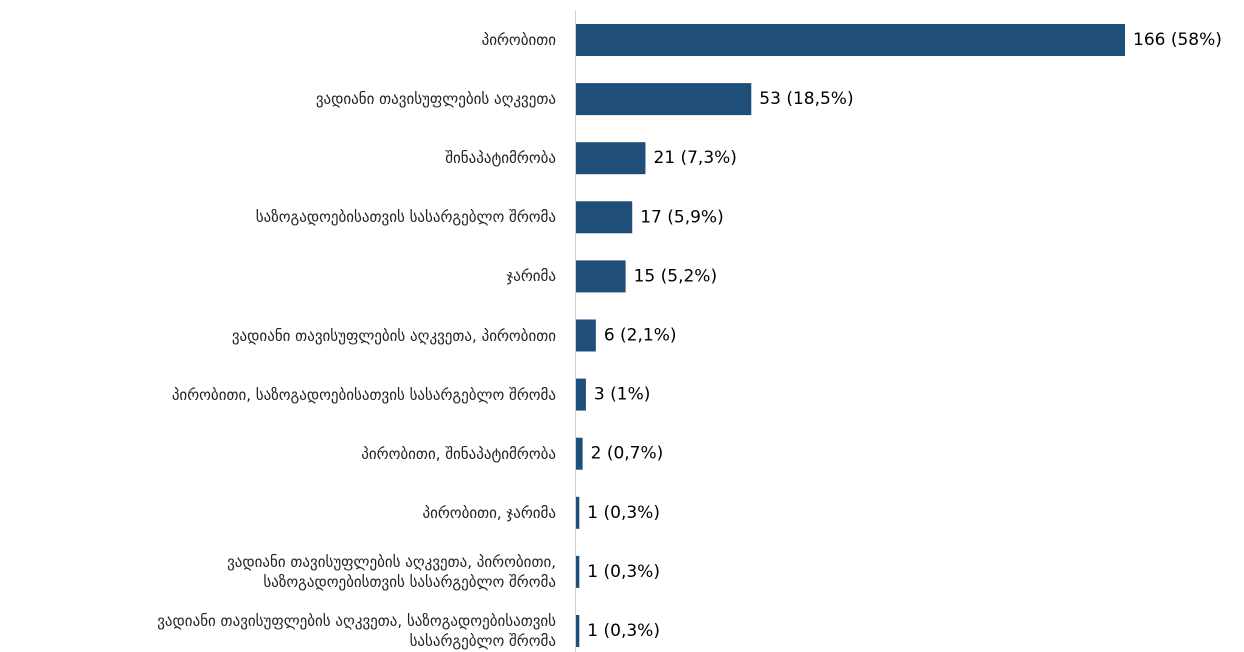 This screenshot has width=1244, height=652. I want to click on value-label: 53 (18,5%), so click(806, 99).